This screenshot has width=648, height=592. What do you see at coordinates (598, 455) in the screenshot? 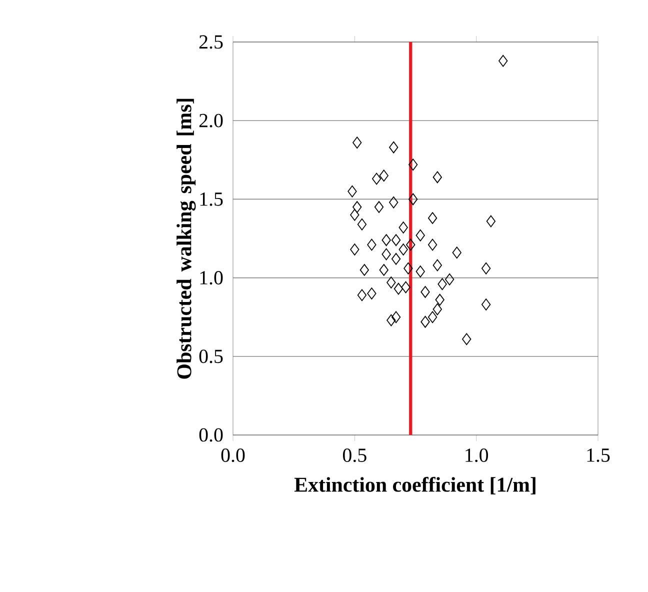
I see `x-tick-label: 1.5` at bounding box center [598, 455].